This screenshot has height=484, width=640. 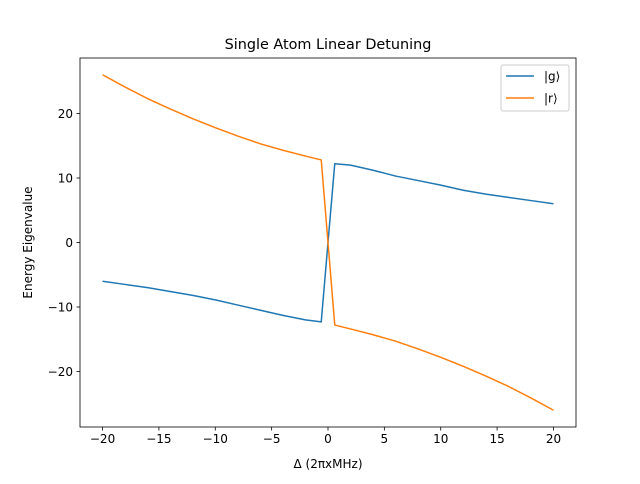 I want to click on x-tick-label: 5, so click(x=385, y=439).